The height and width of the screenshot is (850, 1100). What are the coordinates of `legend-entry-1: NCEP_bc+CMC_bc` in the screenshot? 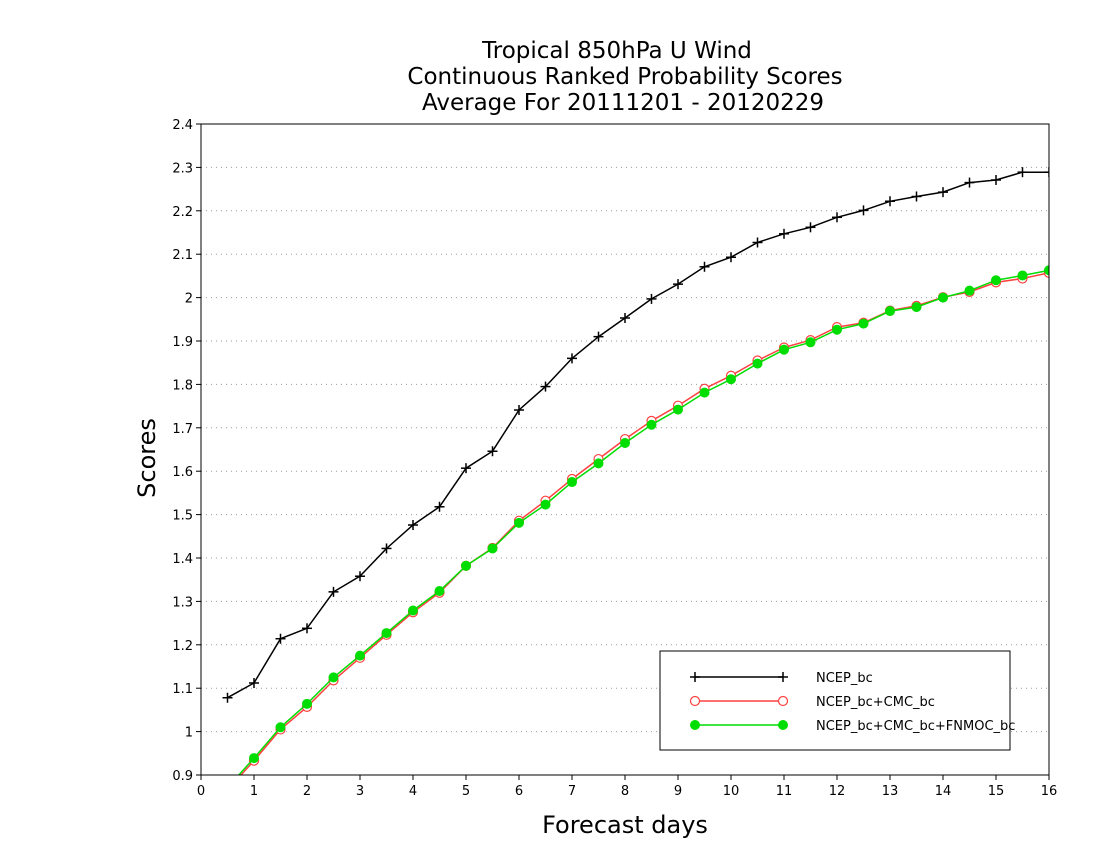 It's located at (812, 702).